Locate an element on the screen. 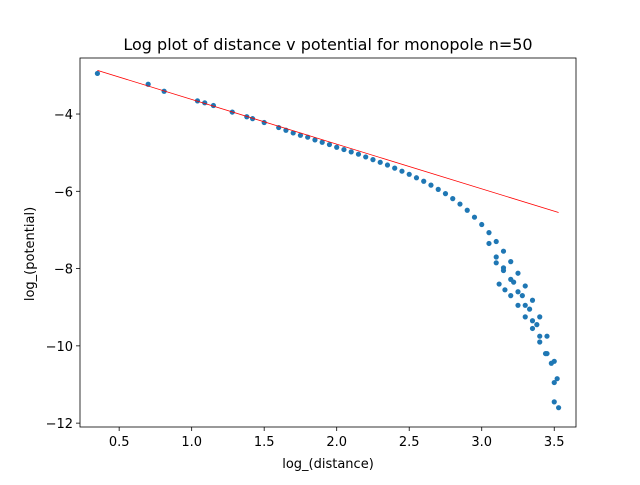  x-tick-label: 3.0 is located at coordinates (481, 442).